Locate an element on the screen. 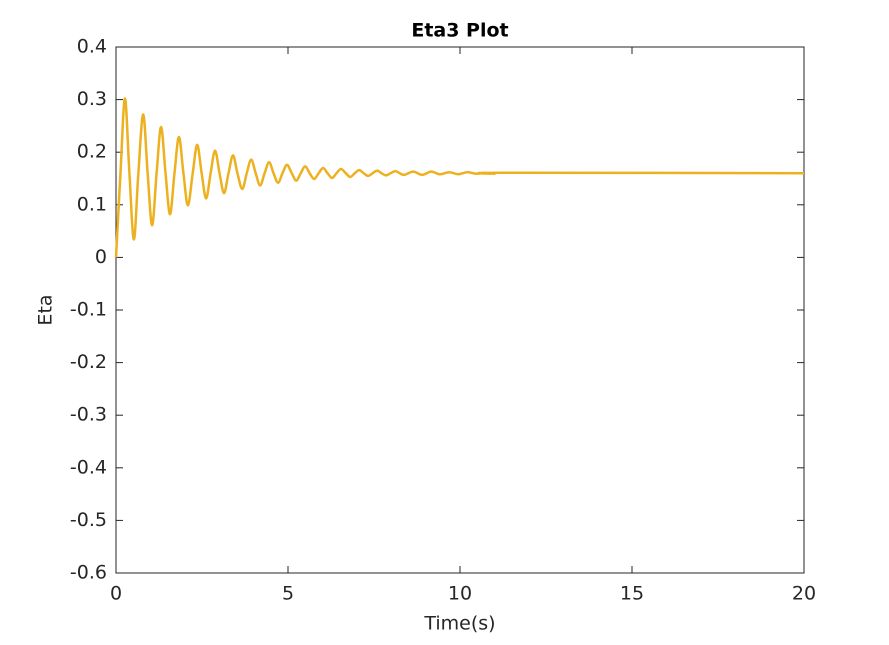  y-tick-label: 0 is located at coordinates (101, 257).